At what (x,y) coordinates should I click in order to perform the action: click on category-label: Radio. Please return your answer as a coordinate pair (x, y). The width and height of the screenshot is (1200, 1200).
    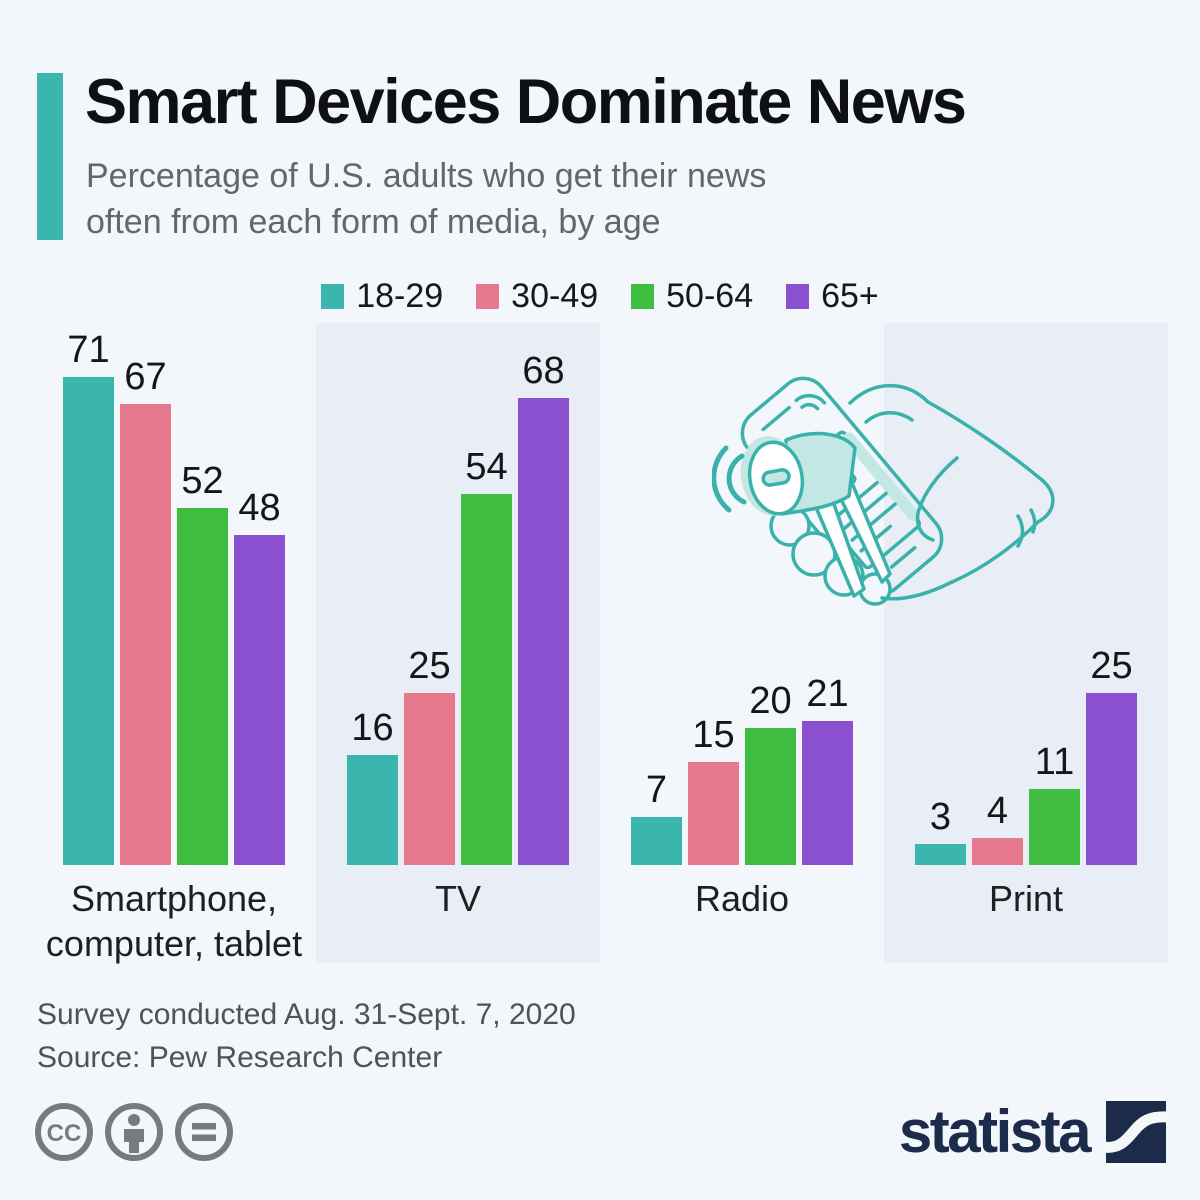
    Looking at the image, I should click on (742, 898).